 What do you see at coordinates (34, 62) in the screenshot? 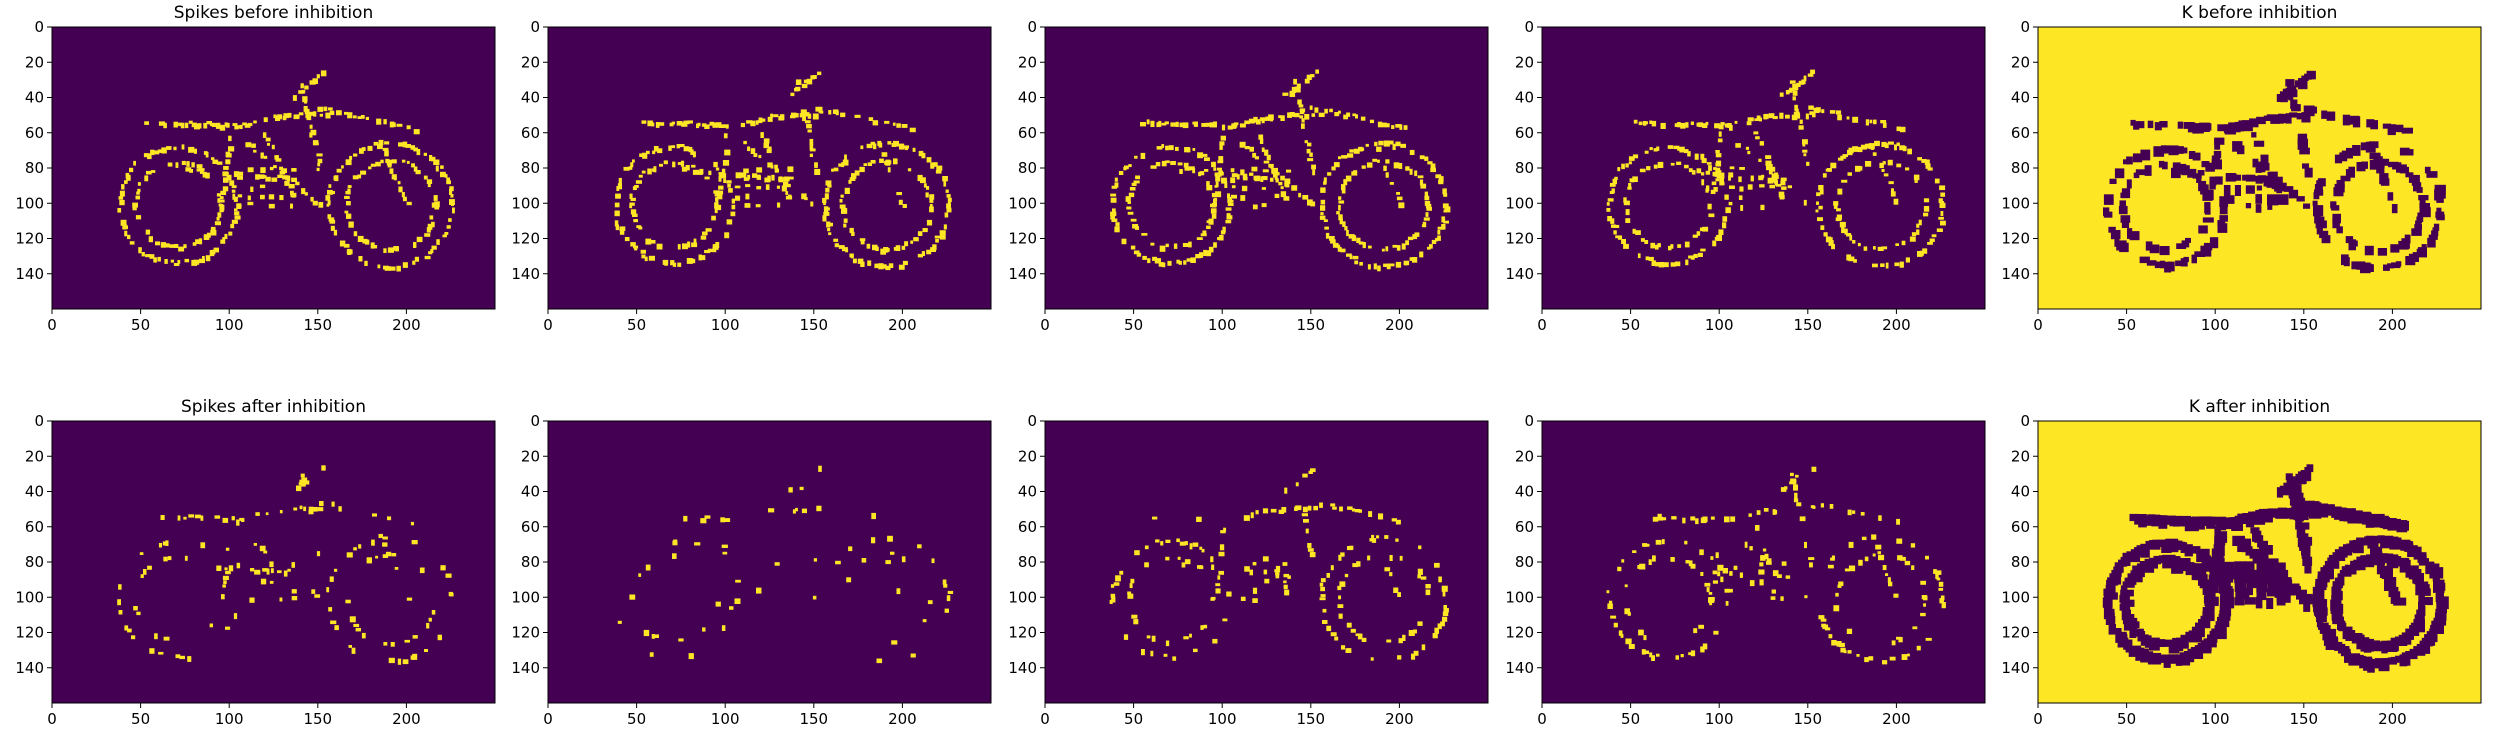
I see `y-tick-label: 20` at bounding box center [34, 62].